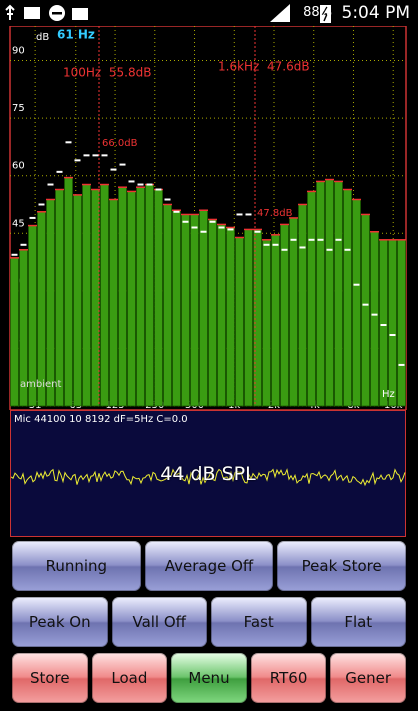 This screenshot has width=418, height=711. Describe the element at coordinates (76, 35) in the screenshot. I see `cursor-frequency: 61 Hz` at that location.